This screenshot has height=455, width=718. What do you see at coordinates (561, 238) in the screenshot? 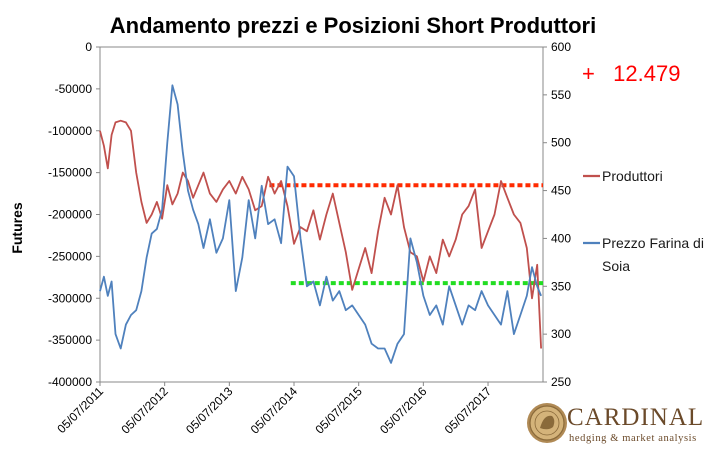
I see `right-tick-label: 400` at bounding box center [561, 238].